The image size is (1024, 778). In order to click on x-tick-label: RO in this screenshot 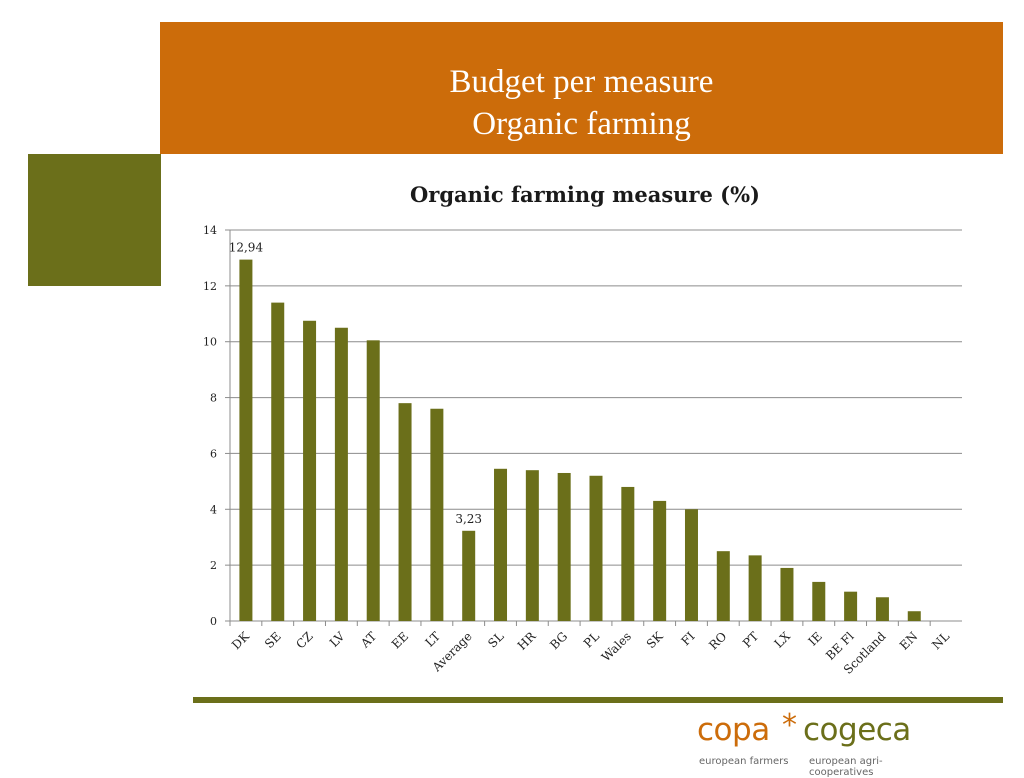, I will do `click(717, 640)`.